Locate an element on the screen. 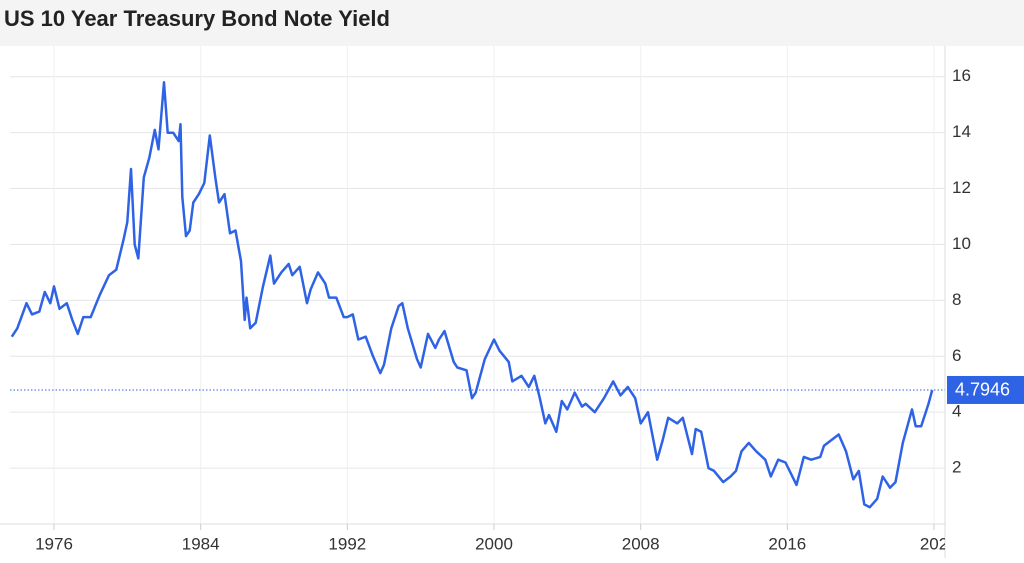 The width and height of the screenshot is (1024, 563). y-tick-label: 2 is located at coordinates (956, 467).